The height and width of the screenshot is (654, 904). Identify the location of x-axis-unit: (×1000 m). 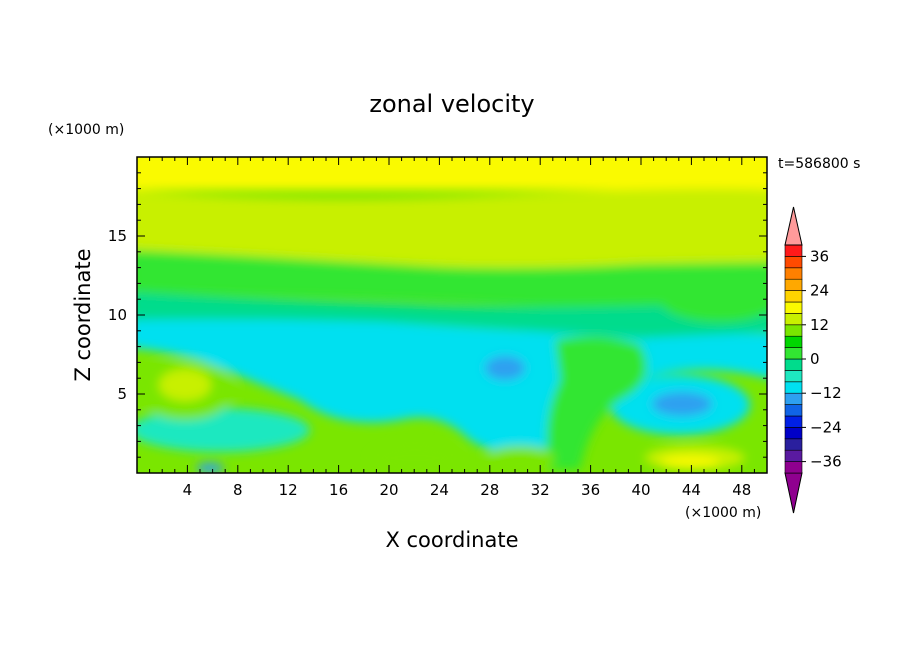
(723, 513).